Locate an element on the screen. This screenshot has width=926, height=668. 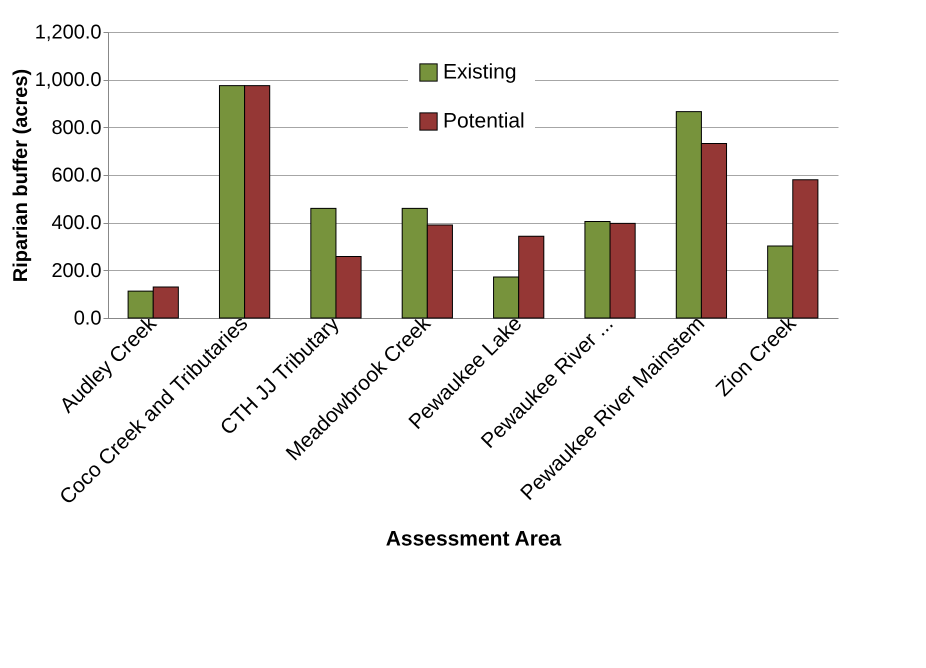
y-tick-label: 600.0 is located at coordinates (76, 175).